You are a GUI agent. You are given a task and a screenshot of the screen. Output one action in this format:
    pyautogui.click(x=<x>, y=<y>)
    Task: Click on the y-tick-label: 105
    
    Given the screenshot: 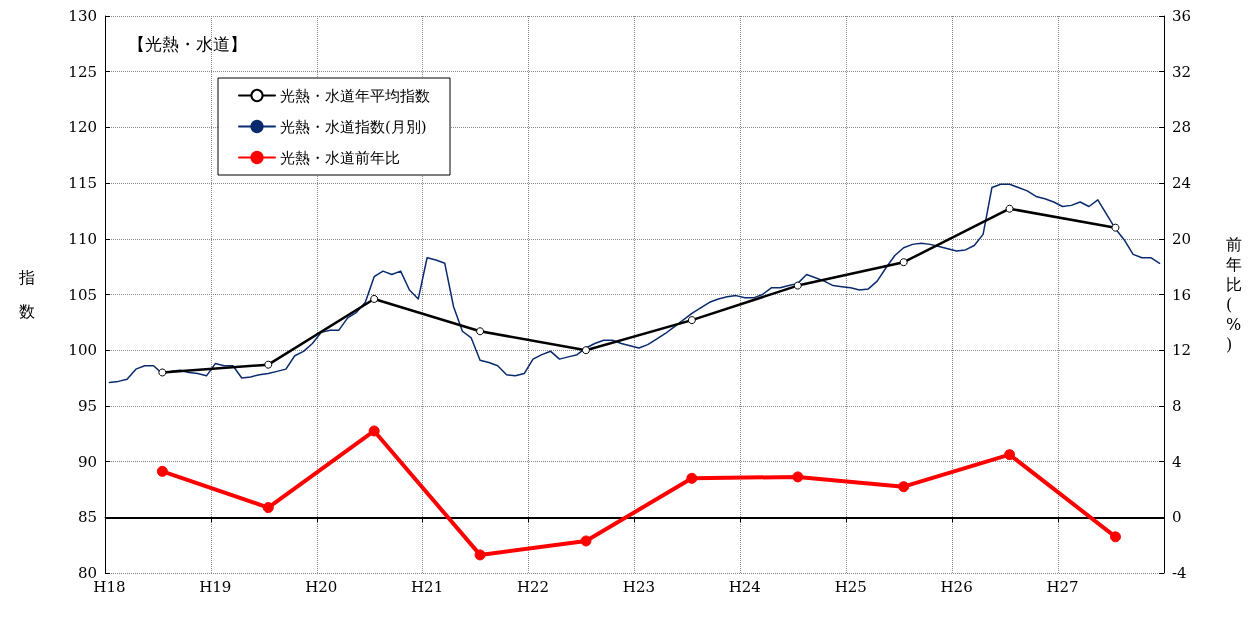 What is the action you would take?
    pyautogui.click(x=82, y=294)
    